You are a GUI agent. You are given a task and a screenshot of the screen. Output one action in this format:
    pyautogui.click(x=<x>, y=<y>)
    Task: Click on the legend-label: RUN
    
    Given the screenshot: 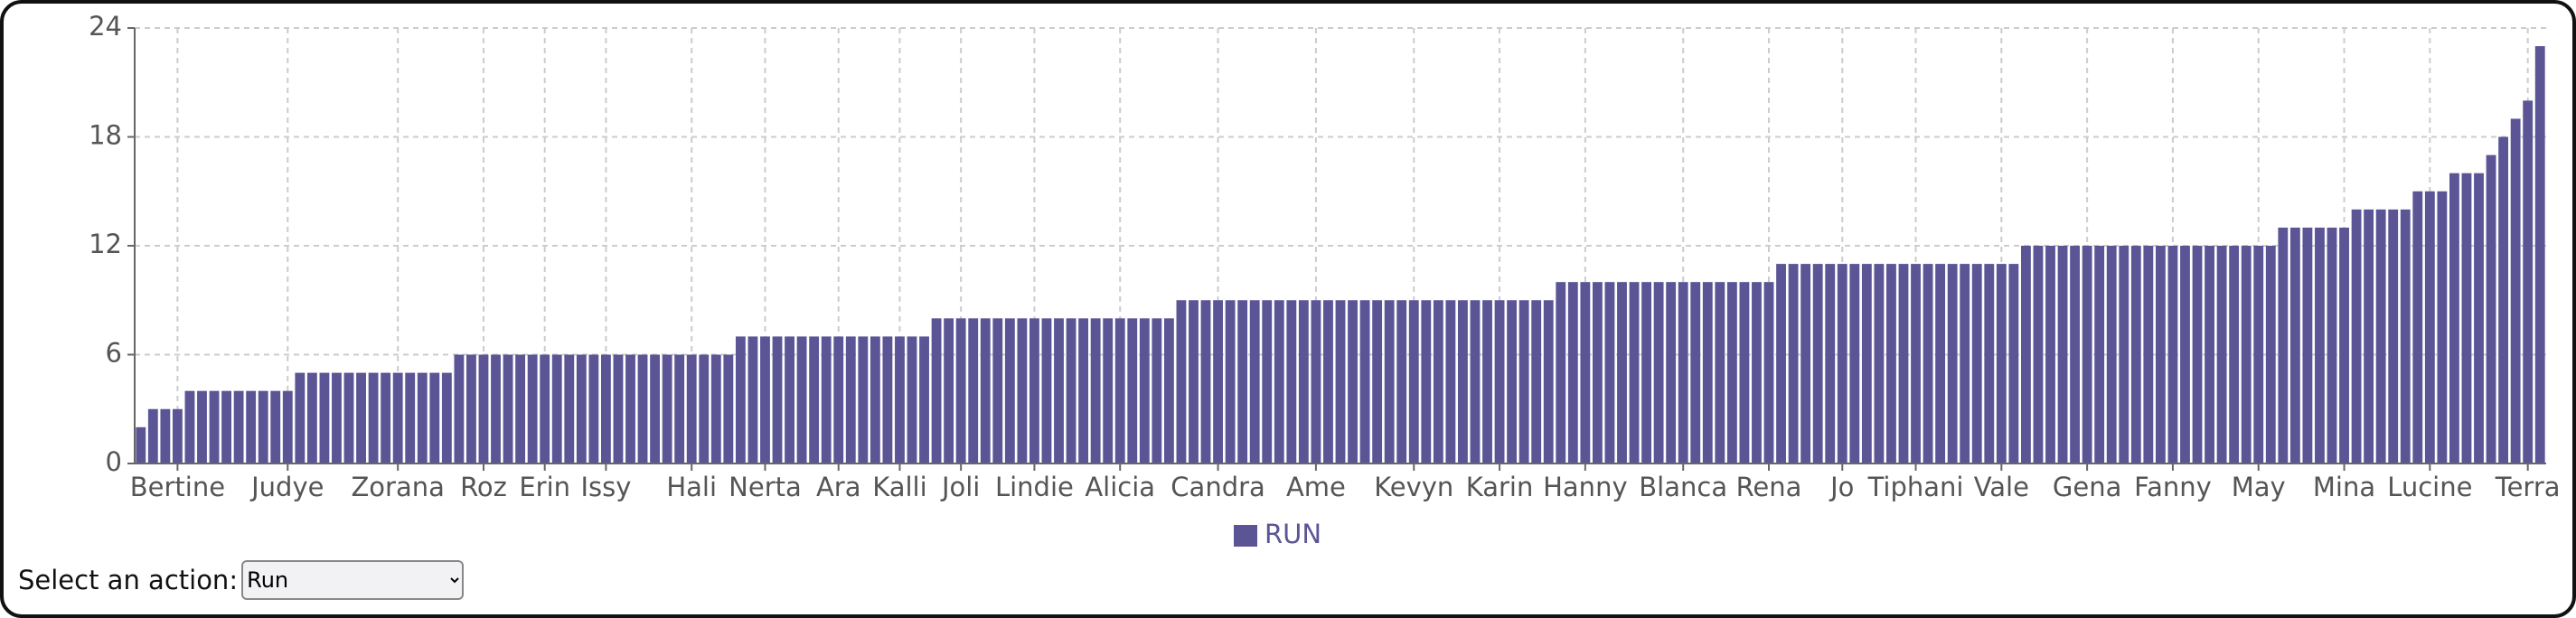 What is the action you would take?
    pyautogui.click(x=1292, y=534)
    